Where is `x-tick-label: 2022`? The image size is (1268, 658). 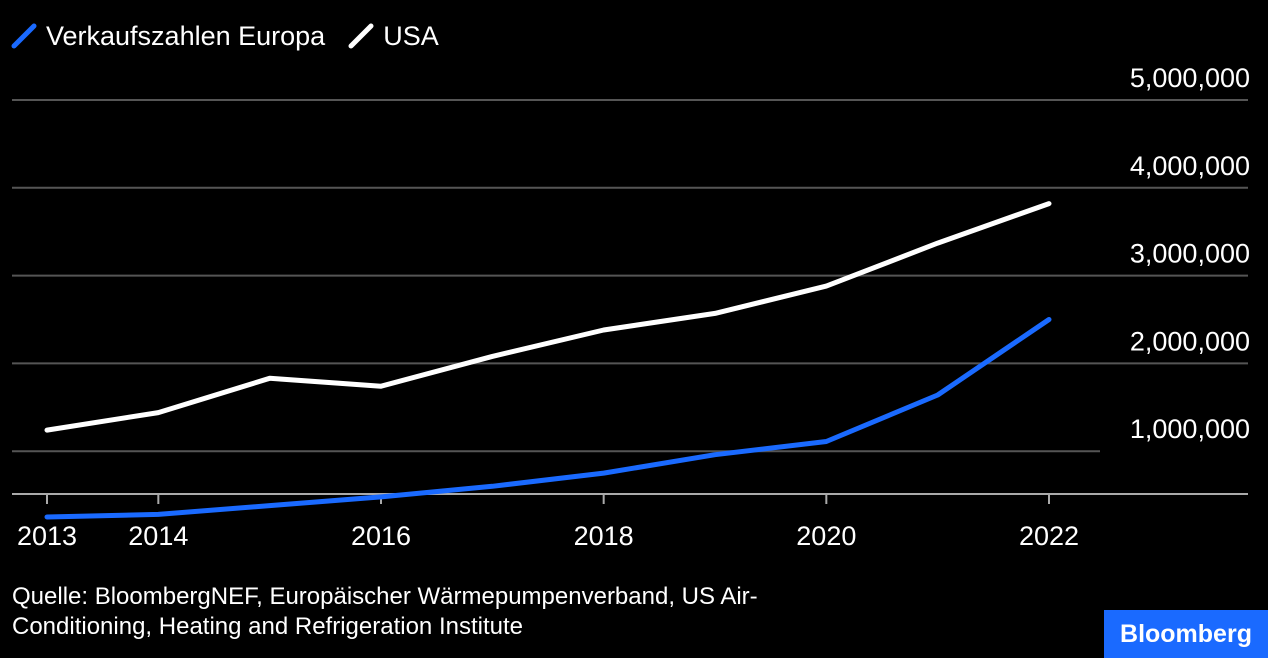 x-tick-label: 2022 is located at coordinates (1049, 536).